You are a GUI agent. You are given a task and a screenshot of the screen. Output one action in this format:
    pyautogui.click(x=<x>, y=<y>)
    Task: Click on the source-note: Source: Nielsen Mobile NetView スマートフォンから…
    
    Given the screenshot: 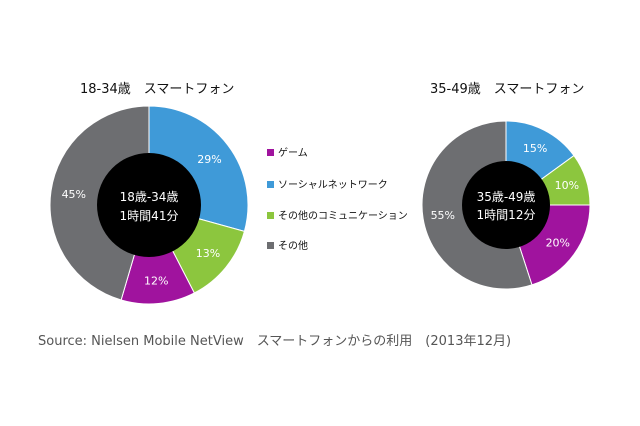 What is the action you would take?
    pyautogui.click(x=275, y=341)
    